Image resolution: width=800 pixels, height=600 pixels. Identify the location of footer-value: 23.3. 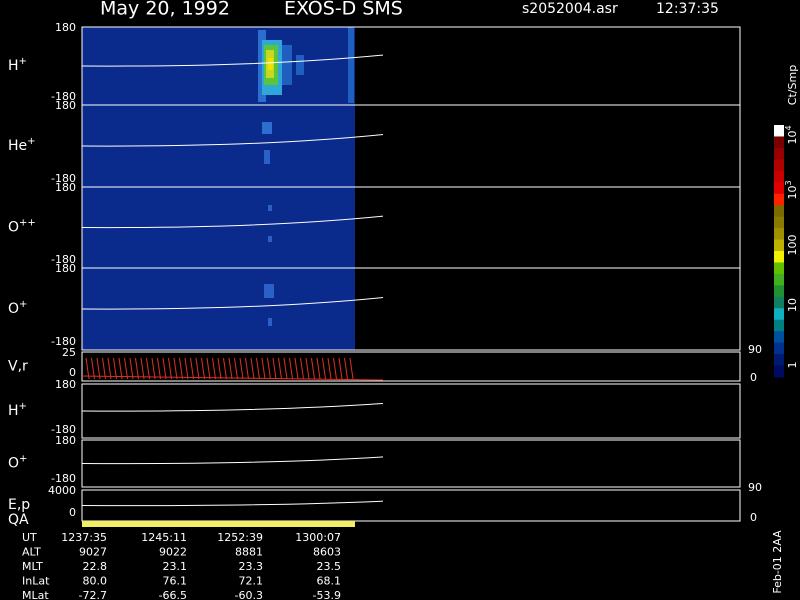
(251, 566).